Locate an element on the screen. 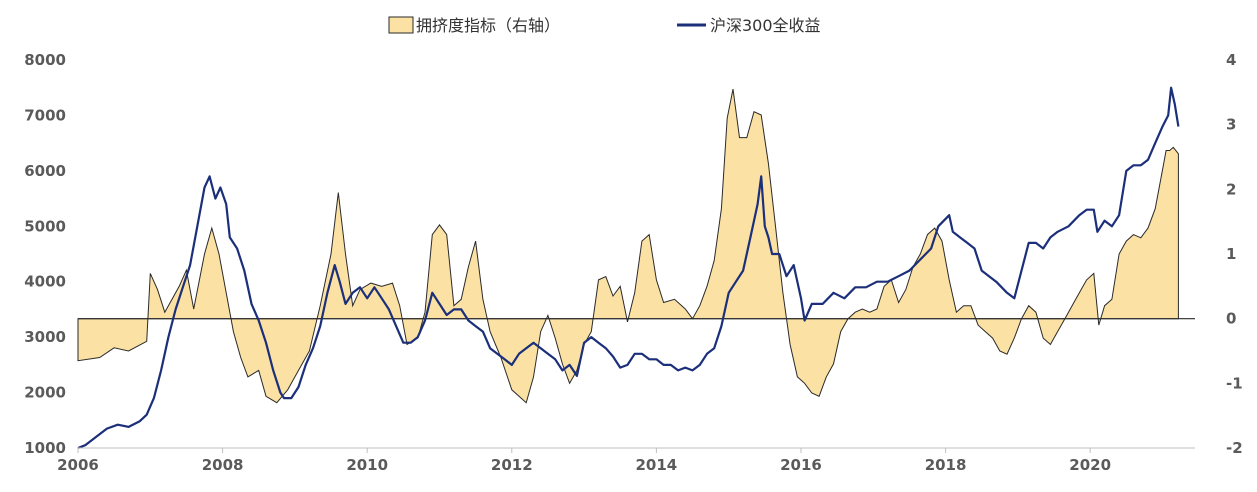  legend: 拥挤度指标（右轴） 沪深300全收益 is located at coordinates (604, 25).